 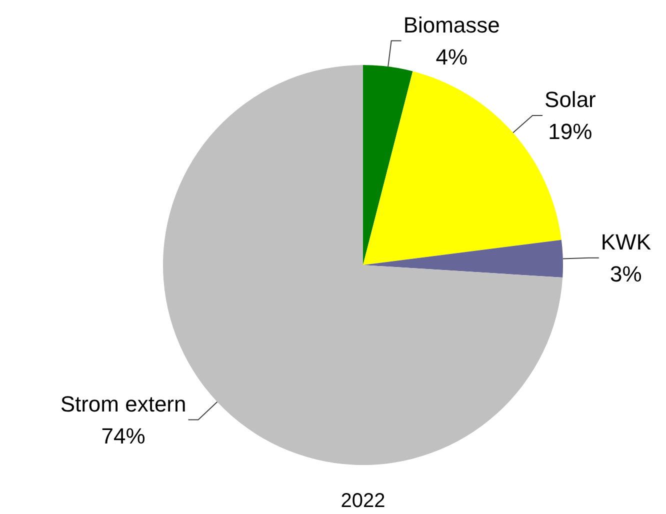 I want to click on data-label: 4%, so click(x=452, y=57).